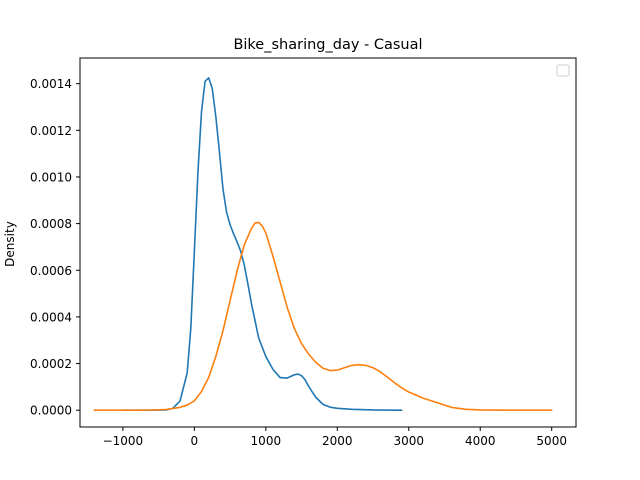  I want to click on chart-title: Bike_sharing_day - Casual, so click(327, 45).